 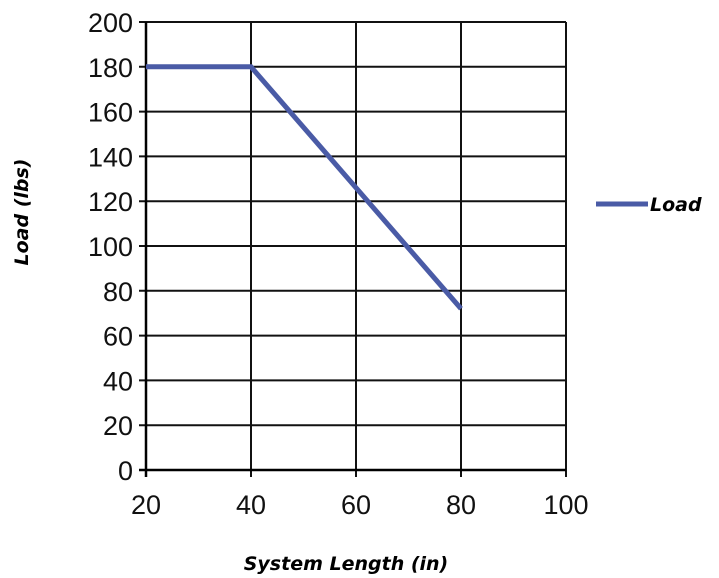 I want to click on x-axis-title: System Length (in), so click(x=346, y=564).